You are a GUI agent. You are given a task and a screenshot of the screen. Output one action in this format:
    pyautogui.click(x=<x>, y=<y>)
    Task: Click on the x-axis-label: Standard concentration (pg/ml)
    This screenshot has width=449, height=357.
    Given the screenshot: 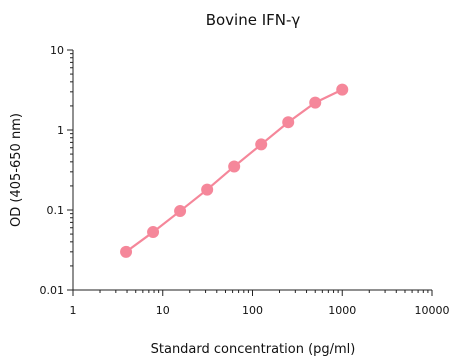 What is the action you would take?
    pyautogui.click(x=253, y=349)
    